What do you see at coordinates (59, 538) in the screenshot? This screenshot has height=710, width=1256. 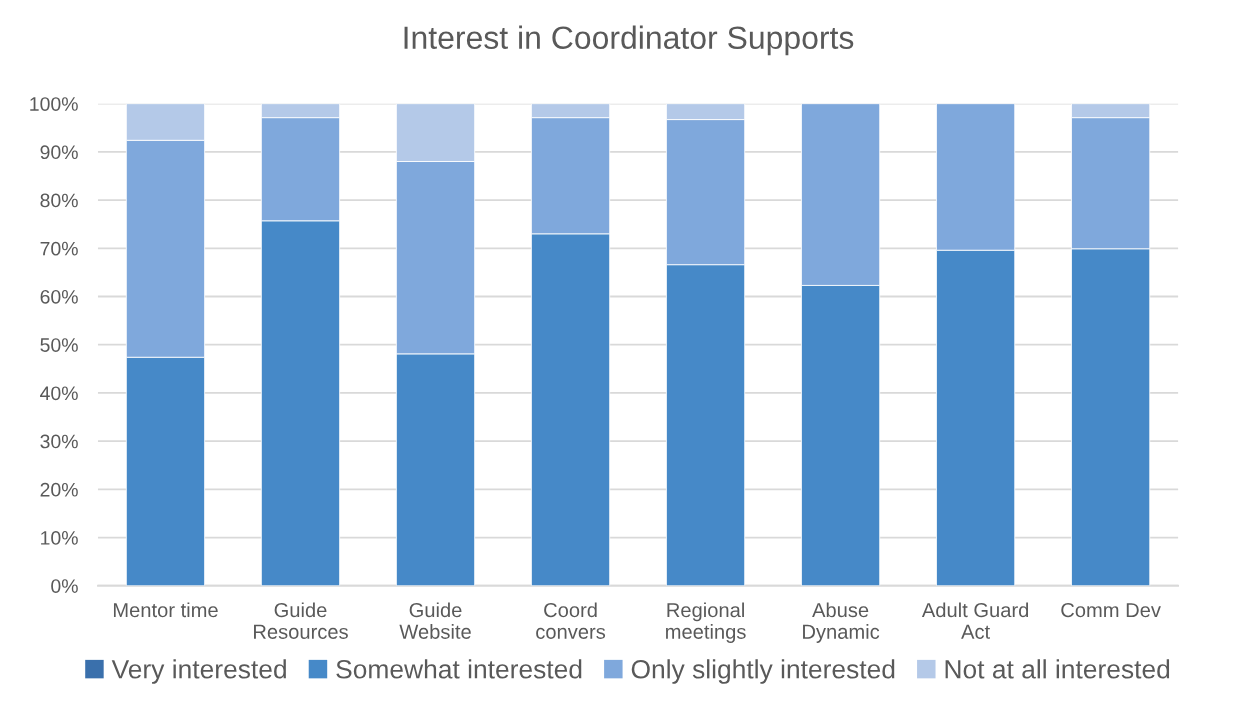 I see `y-tick-label: 10%` at bounding box center [59, 538].